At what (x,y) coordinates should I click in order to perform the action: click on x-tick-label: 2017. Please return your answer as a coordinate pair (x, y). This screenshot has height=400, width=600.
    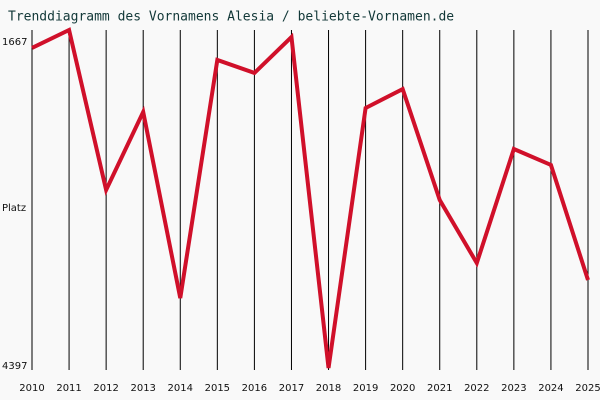
    Looking at the image, I should click on (291, 388).